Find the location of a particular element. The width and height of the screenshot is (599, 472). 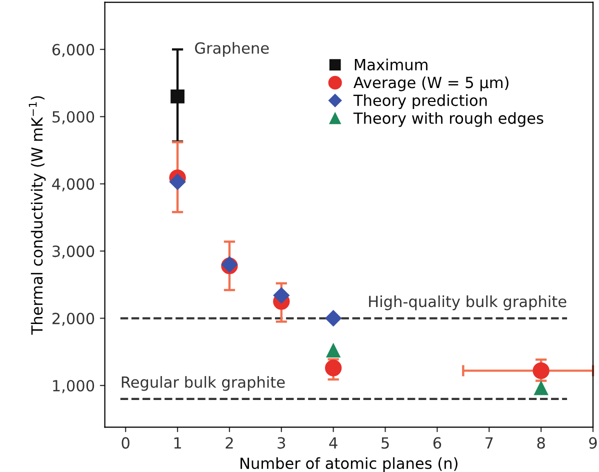

y-tick-label: 1,000 is located at coordinates (73, 387).